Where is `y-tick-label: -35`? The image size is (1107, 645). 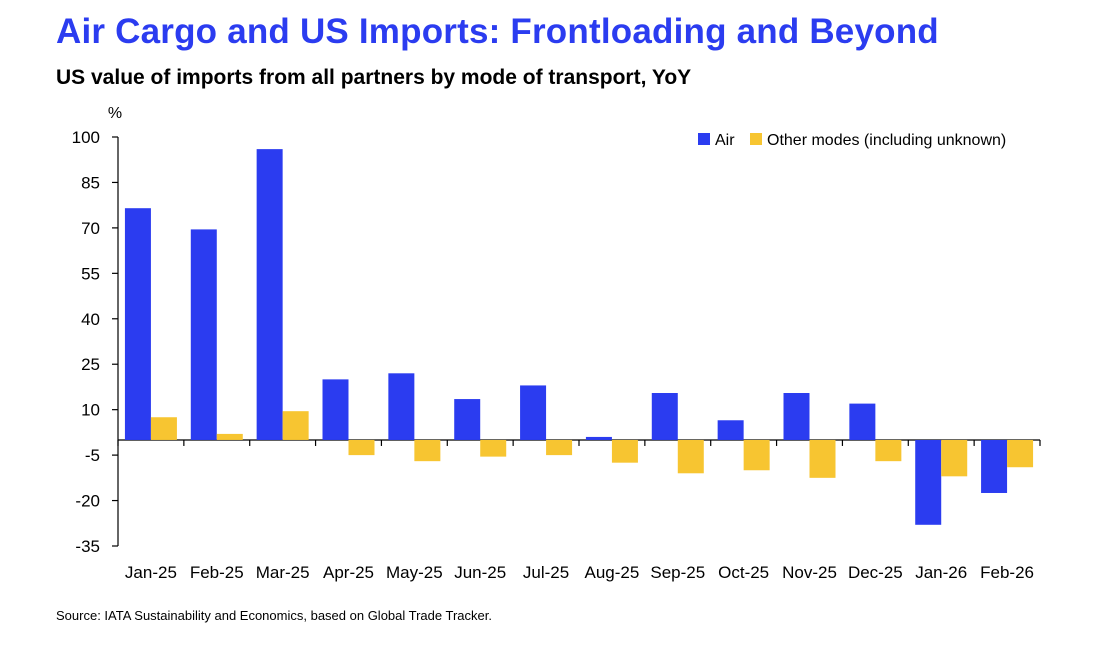 y-tick-label: -35 is located at coordinates (87, 546).